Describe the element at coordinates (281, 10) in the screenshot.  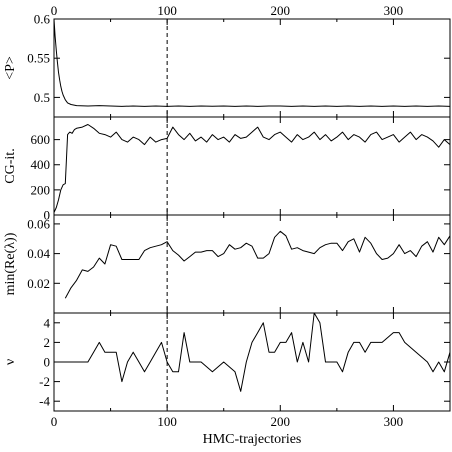
I see `x-tick-label-top: 200` at that location.